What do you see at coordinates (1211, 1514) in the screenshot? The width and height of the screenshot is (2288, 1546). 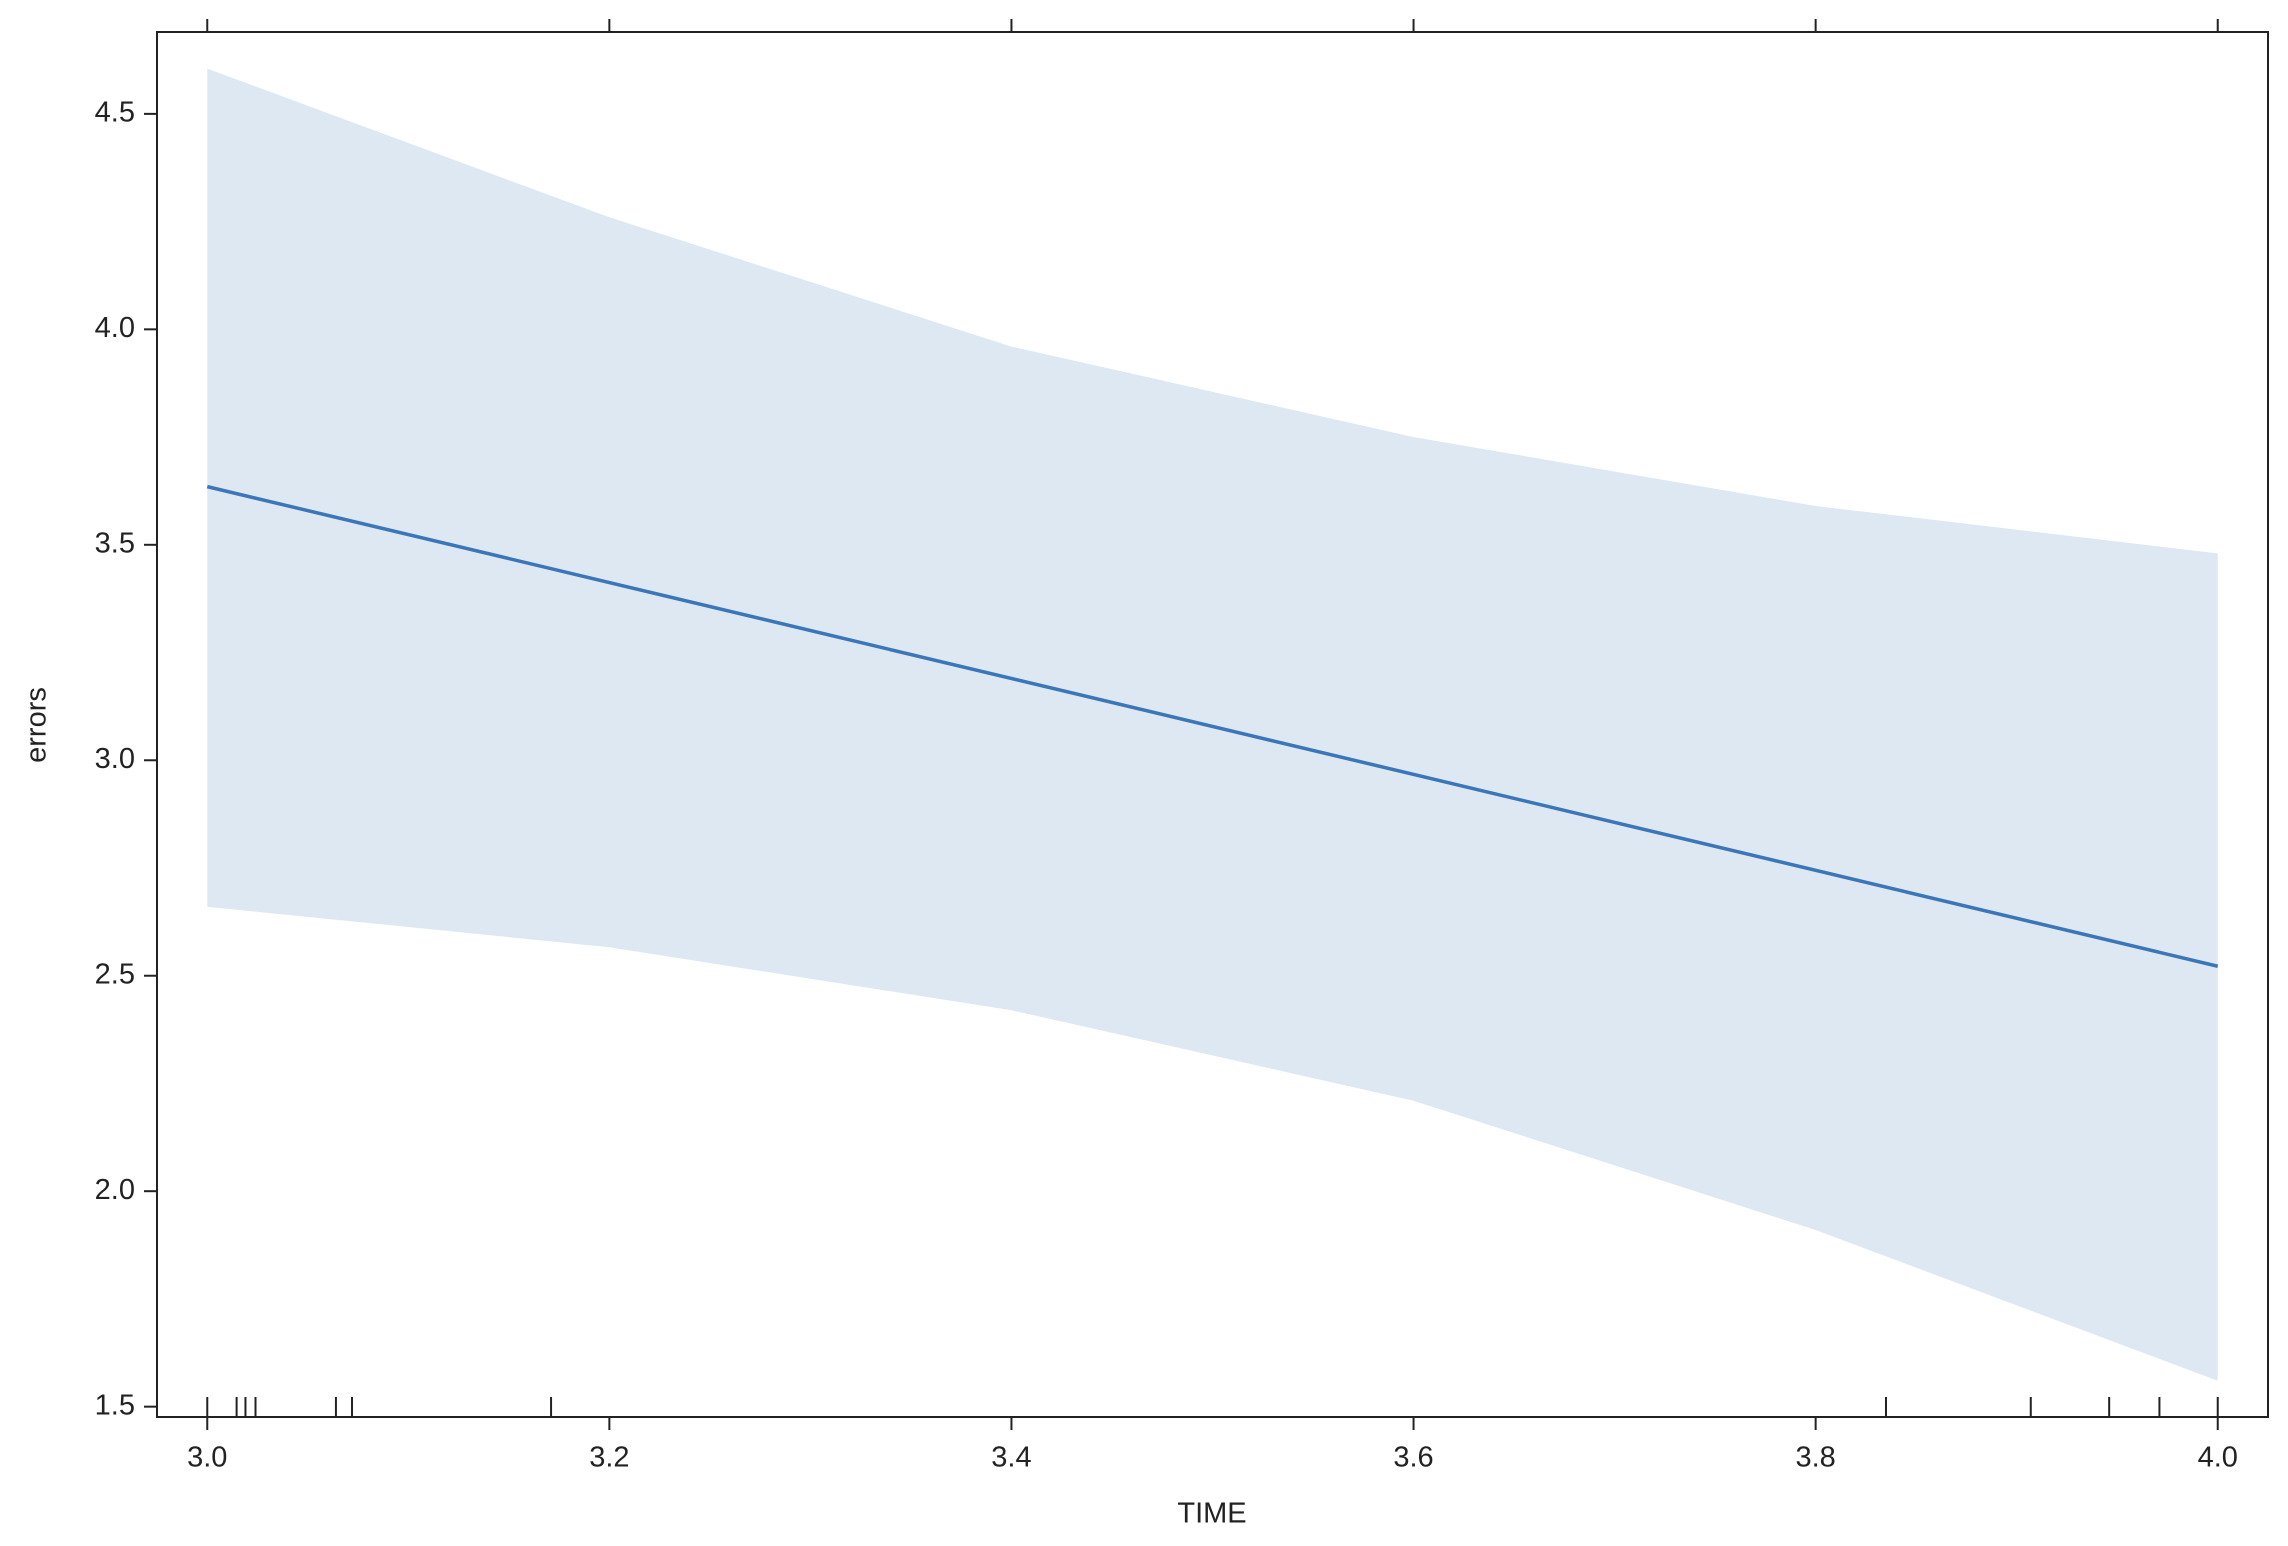 I see `x-axis-label: TIME` at bounding box center [1211, 1514].